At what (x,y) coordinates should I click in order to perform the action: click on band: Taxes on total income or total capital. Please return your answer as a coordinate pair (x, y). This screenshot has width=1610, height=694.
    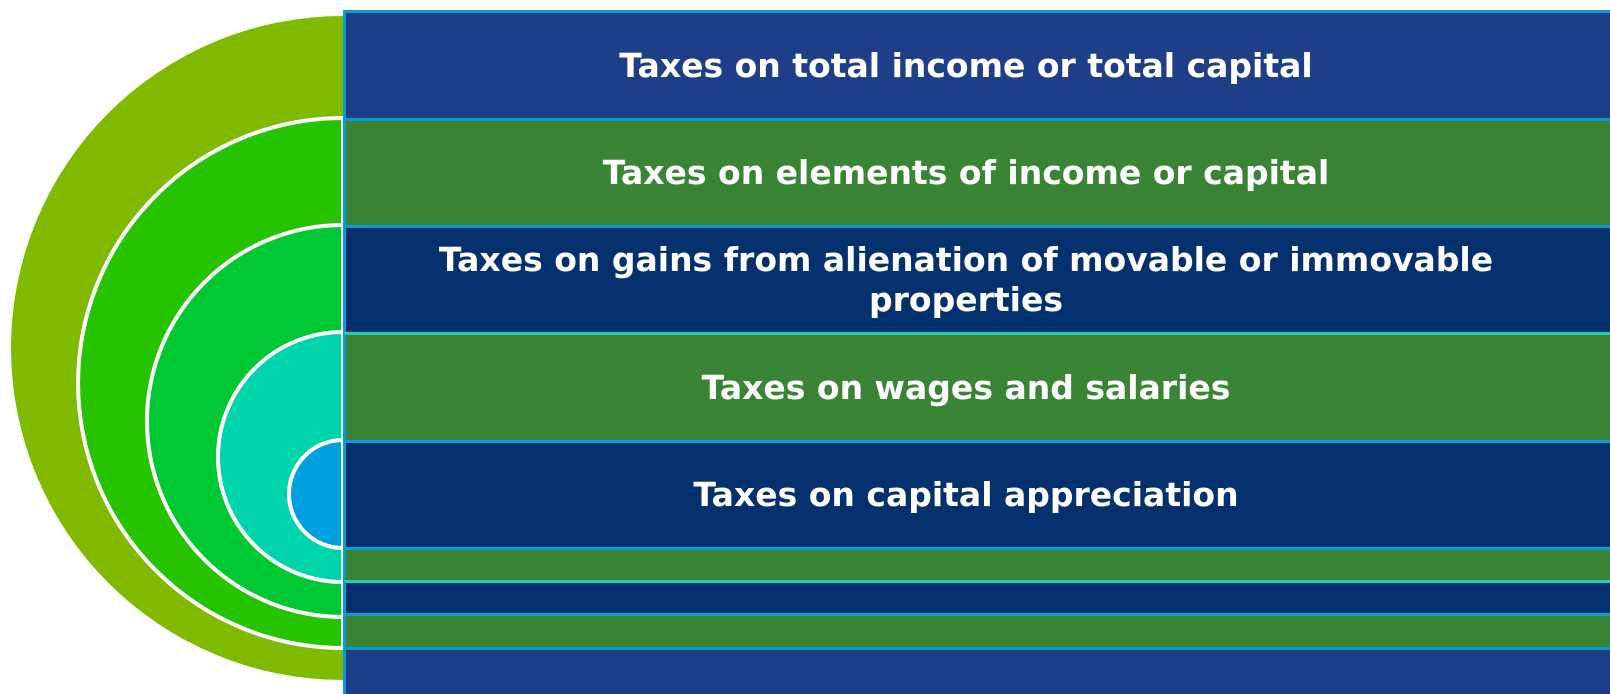
    Looking at the image, I should click on (976, 64).